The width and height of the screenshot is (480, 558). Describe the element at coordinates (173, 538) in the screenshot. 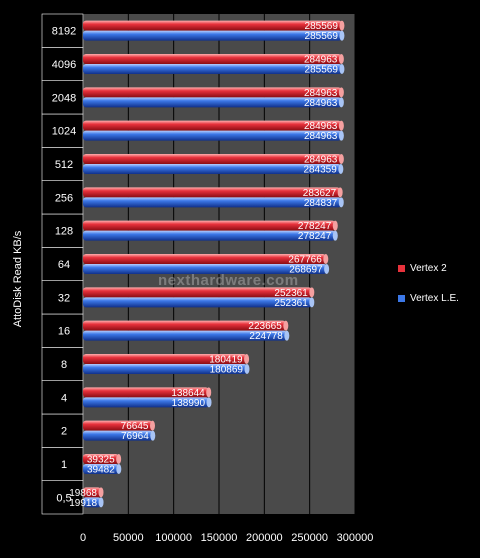

I see `x-tick-100000: 100000` at that location.